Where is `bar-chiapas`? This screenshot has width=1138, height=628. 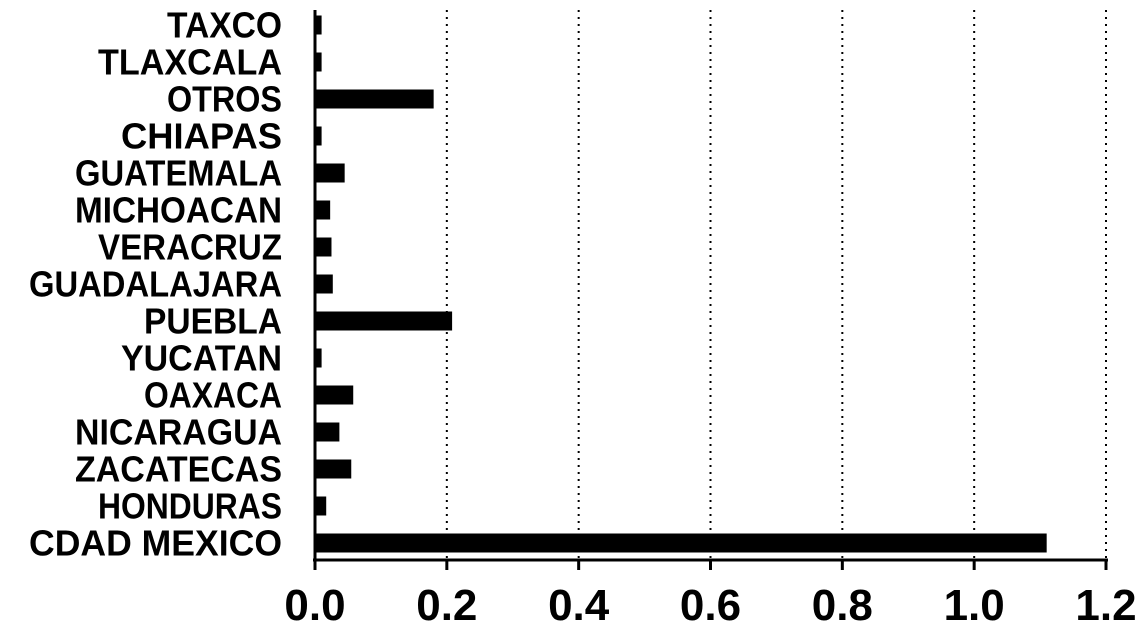 bar-chiapas is located at coordinates (318, 136).